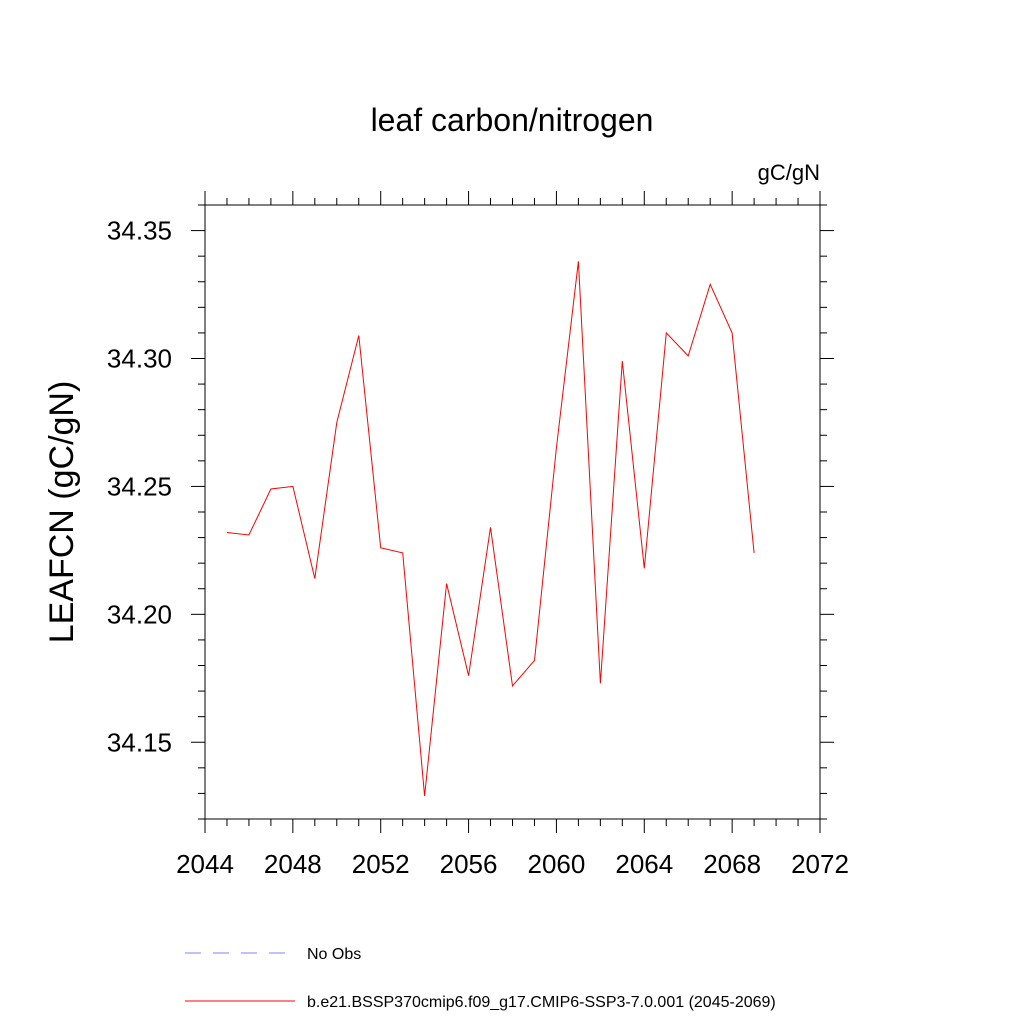 Image resolution: width=1024 pixels, height=1024 pixels. I want to click on x-tick-label: 2068, so click(732, 864).